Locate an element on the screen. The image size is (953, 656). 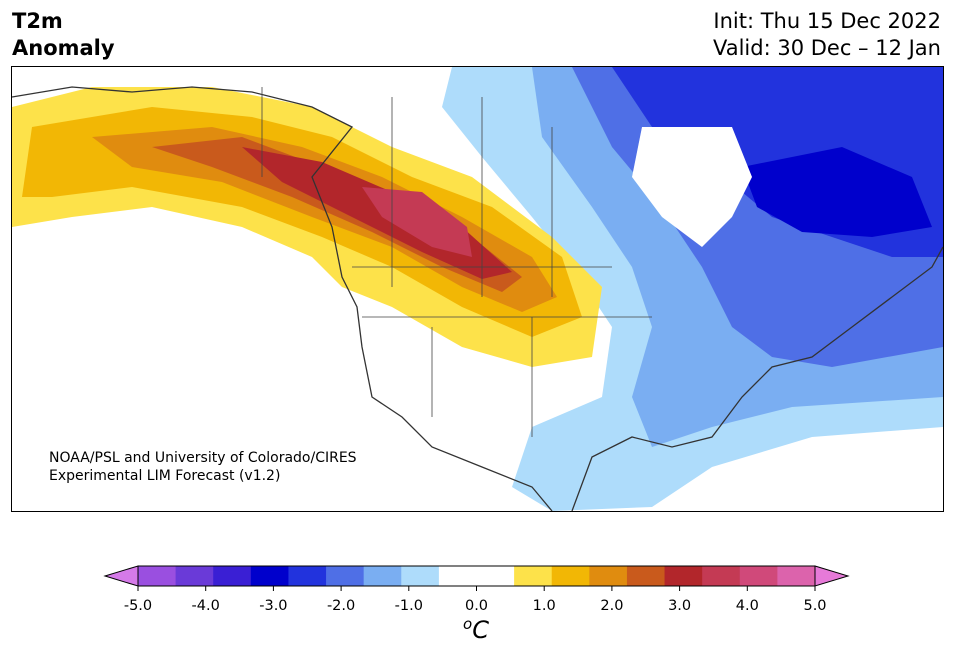
colorbar-over-arrow is located at coordinates (832, 576).